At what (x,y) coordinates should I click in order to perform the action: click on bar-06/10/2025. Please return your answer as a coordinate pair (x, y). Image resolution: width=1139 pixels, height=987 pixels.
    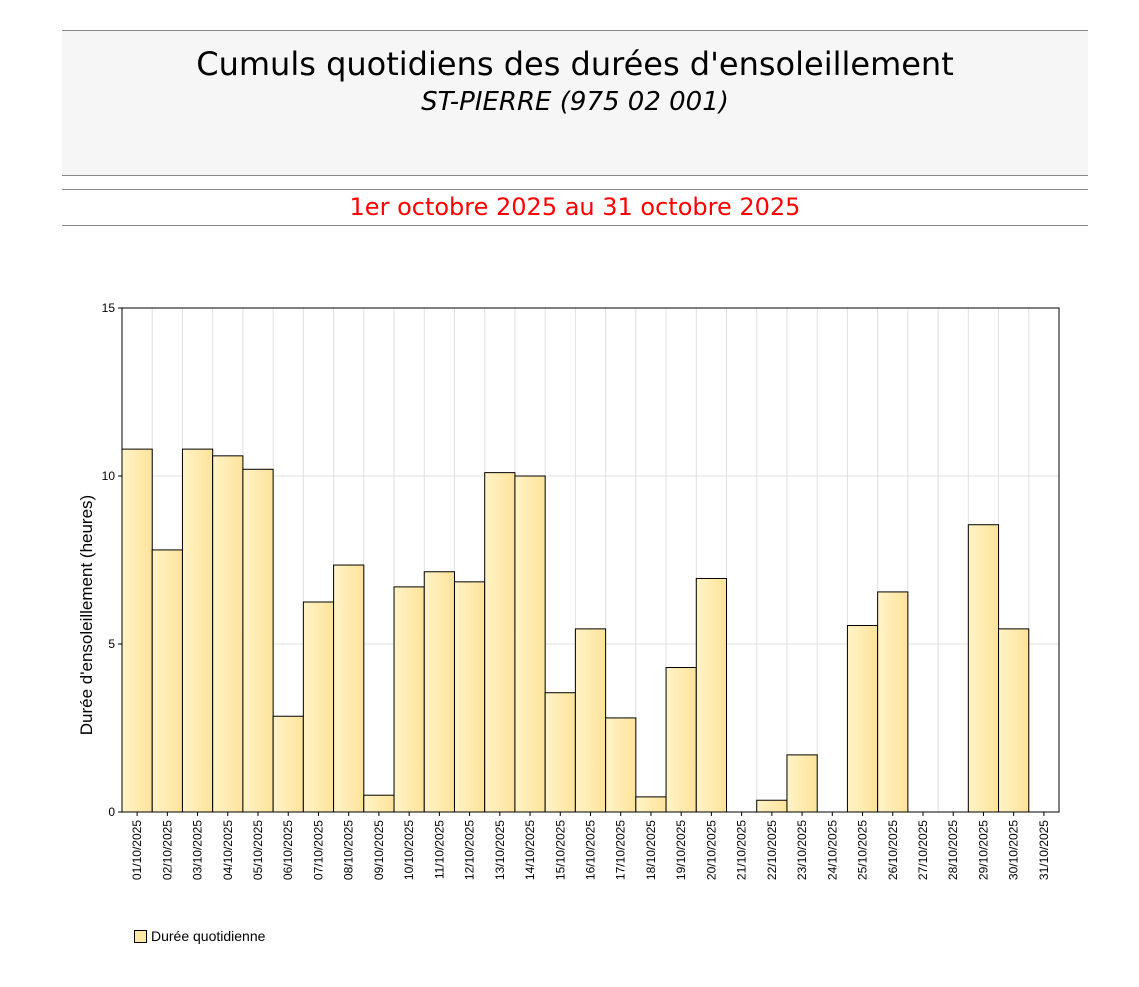
    Looking at the image, I should click on (288, 764).